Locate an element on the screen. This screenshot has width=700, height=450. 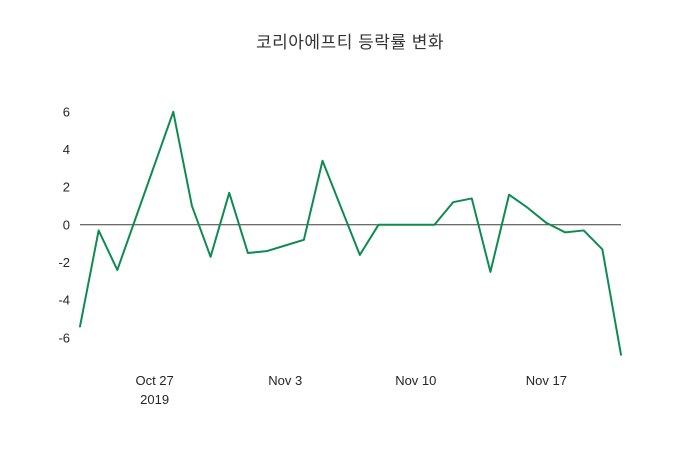
y-tick-label: -6 is located at coordinates (64, 337).